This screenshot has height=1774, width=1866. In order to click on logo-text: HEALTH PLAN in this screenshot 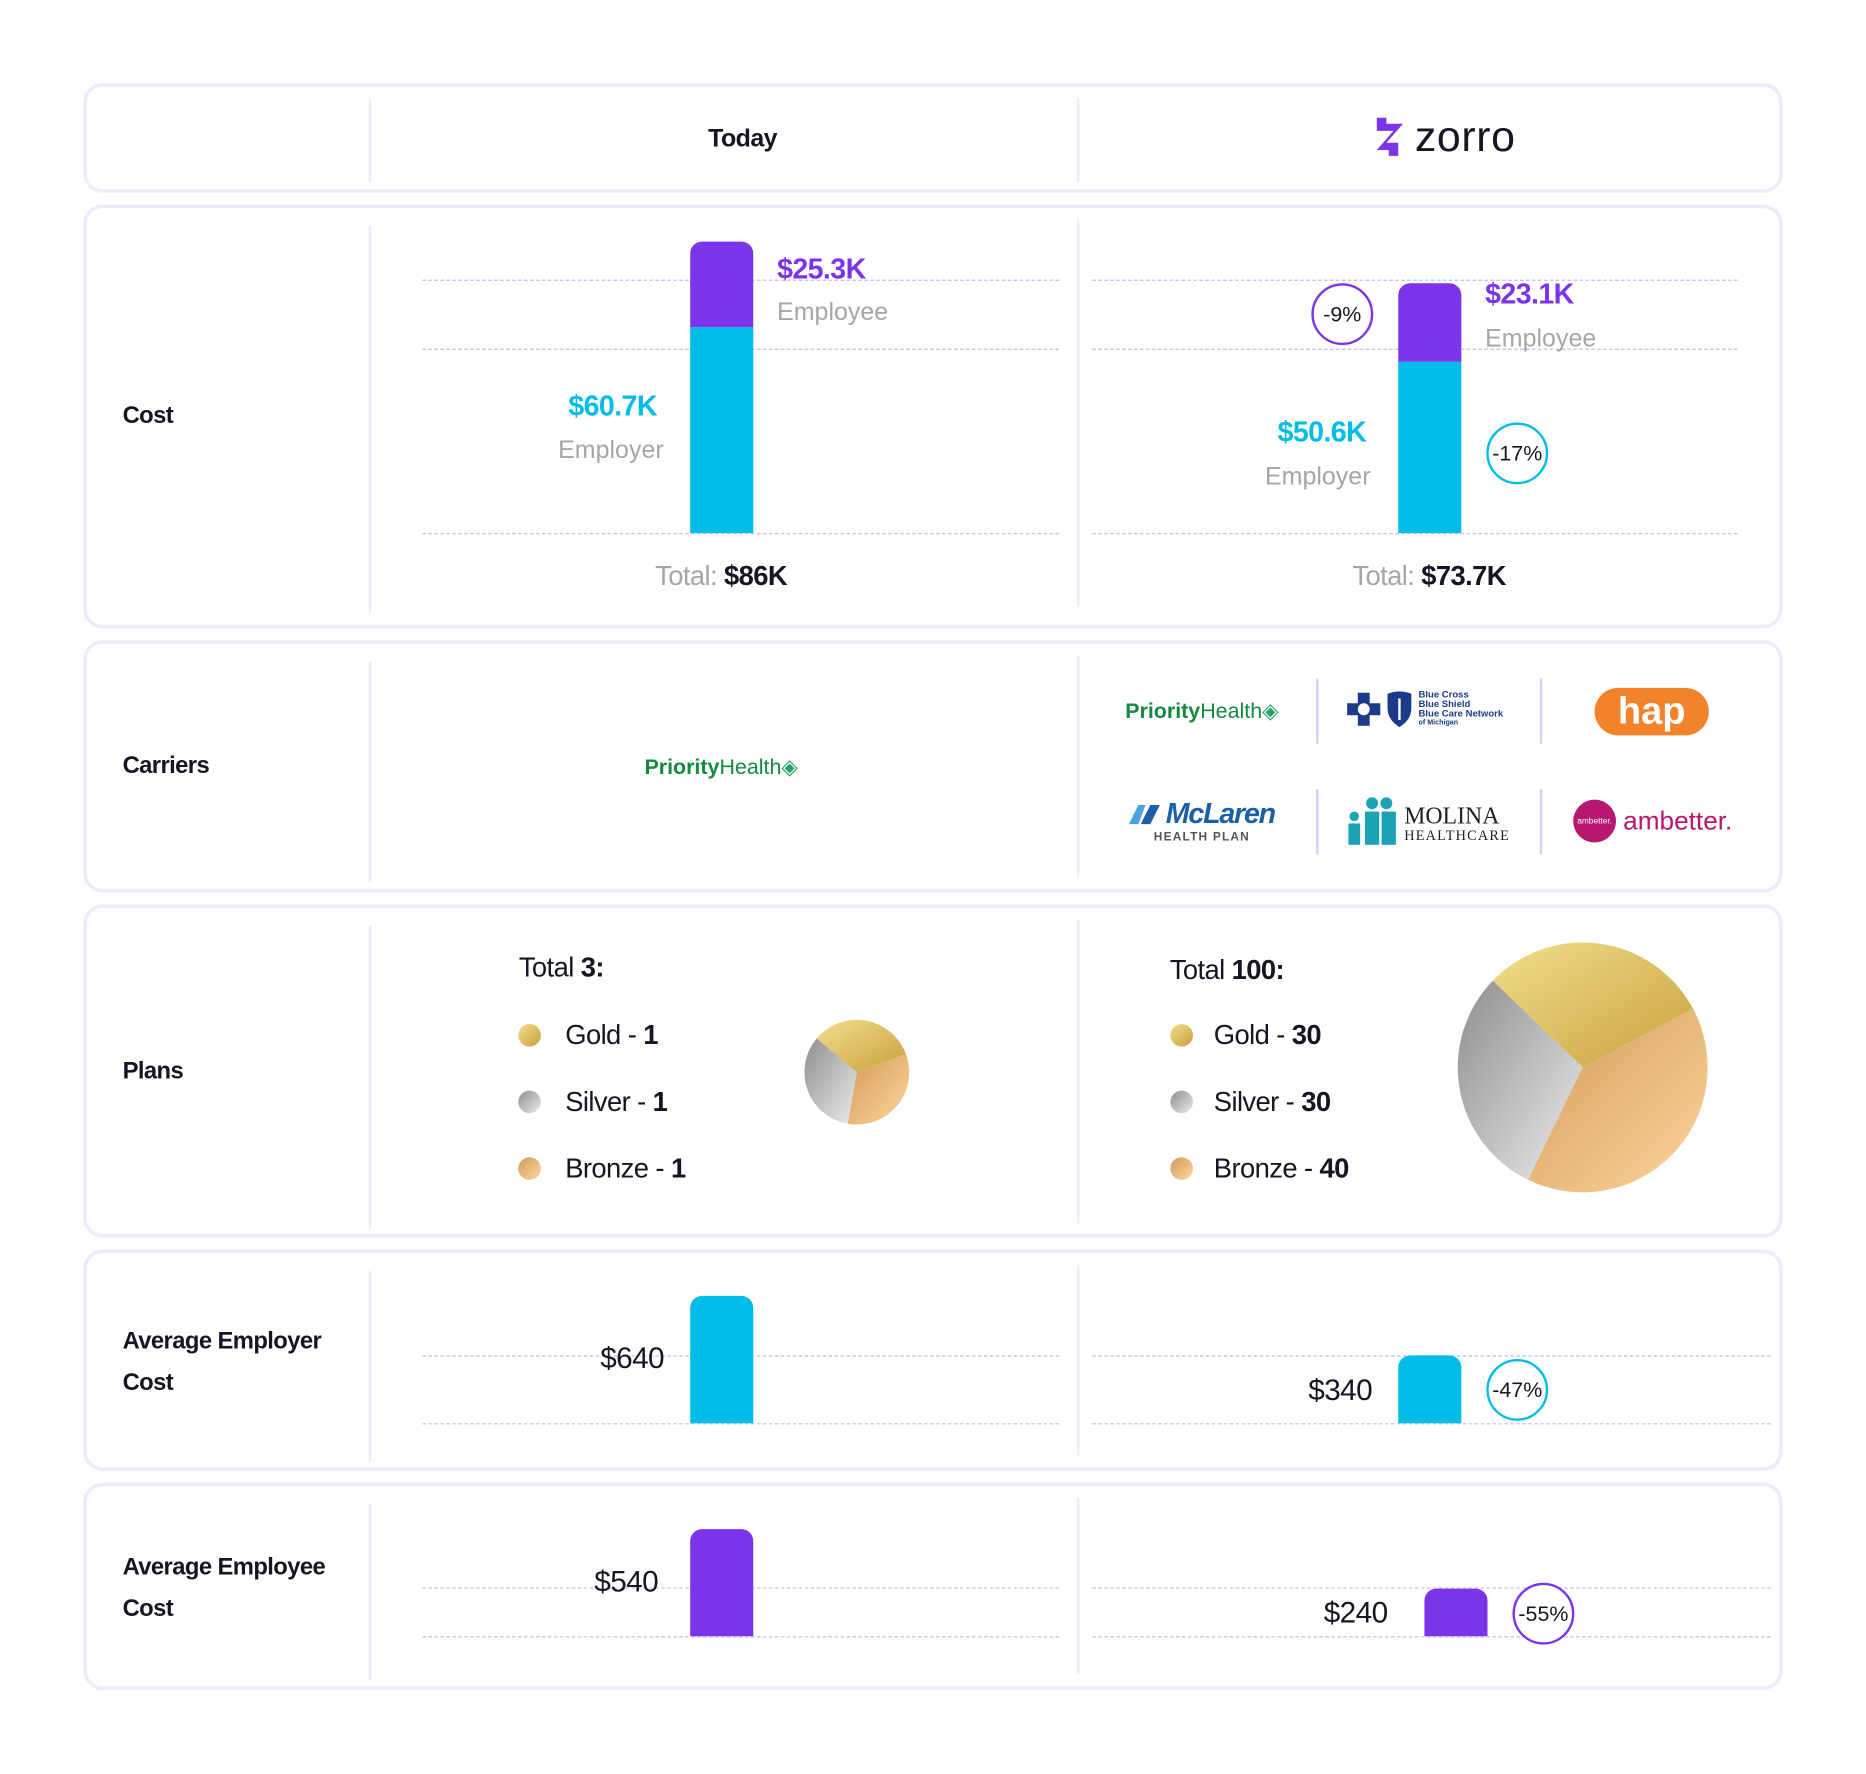, I will do `click(1201, 838)`.